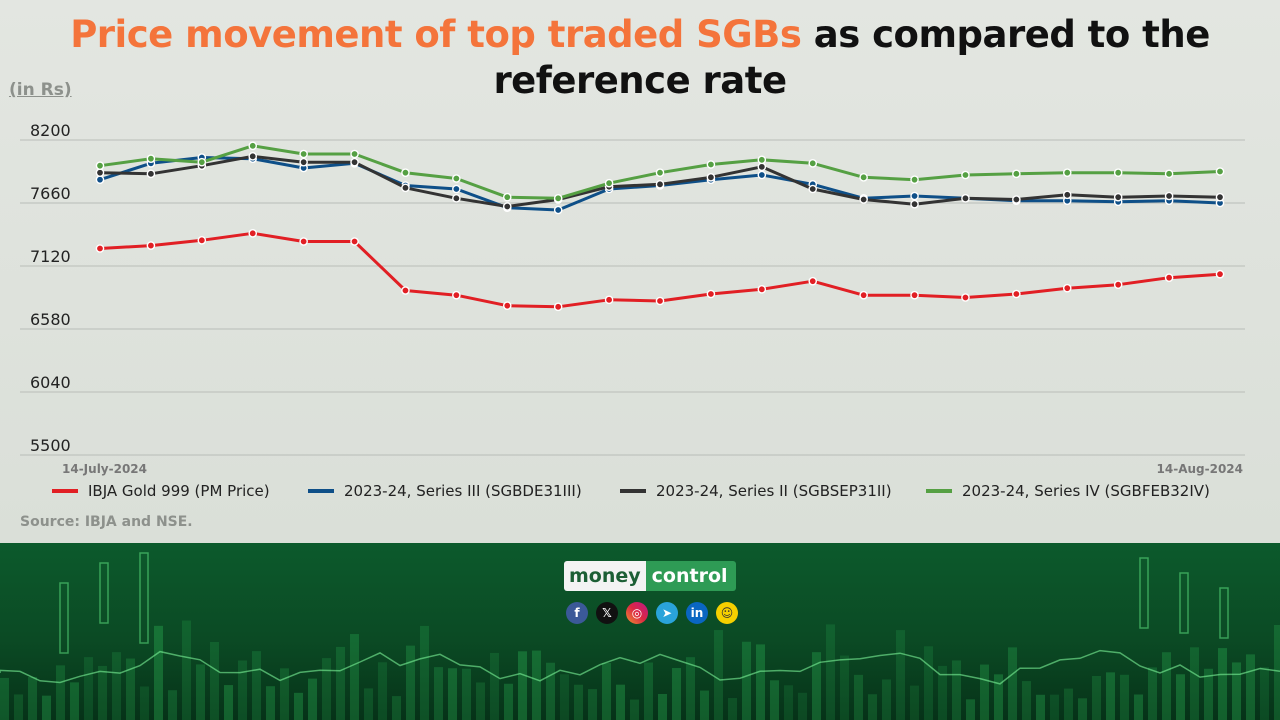 Image resolution: width=1280 pixels, height=720 pixels. I want to click on title-line2: reference rate, so click(640, 80).